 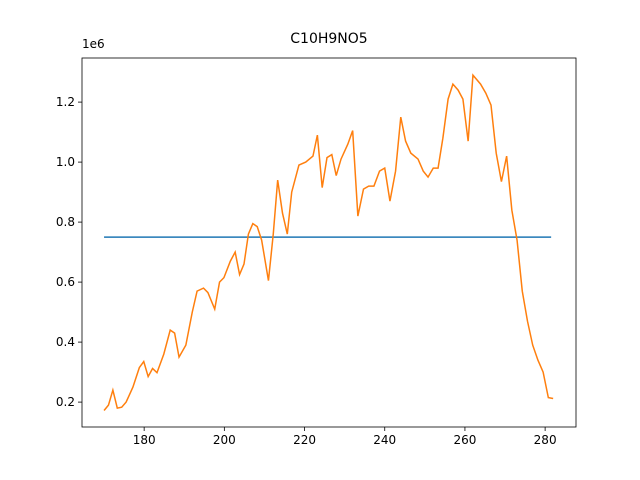 I want to click on y-offset-label: 1e6, so click(x=93, y=44).